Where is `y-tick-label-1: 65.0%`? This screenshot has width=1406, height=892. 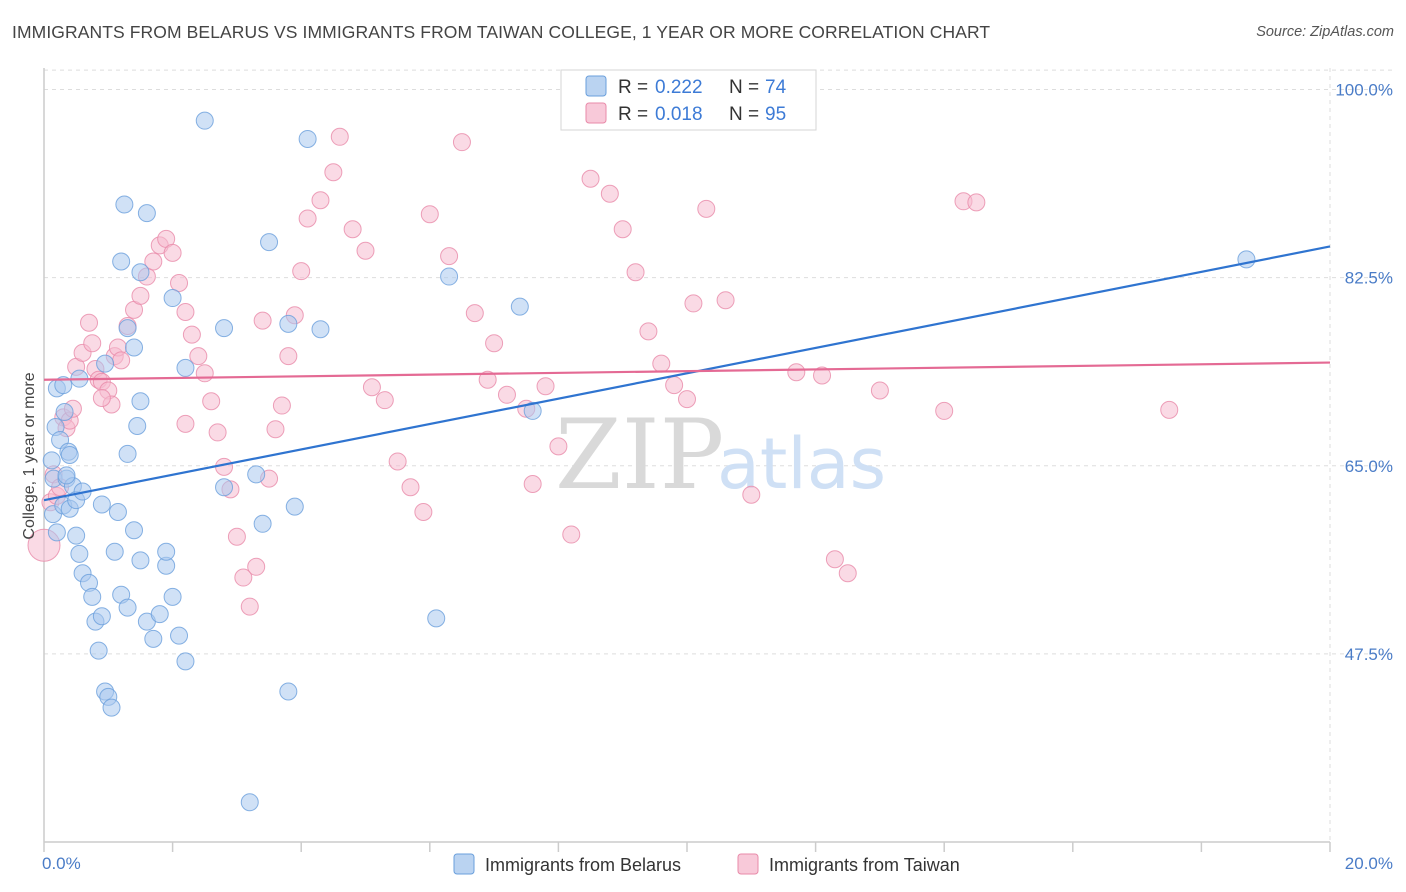 y-tick-label-1: 65.0% is located at coordinates (1369, 466).